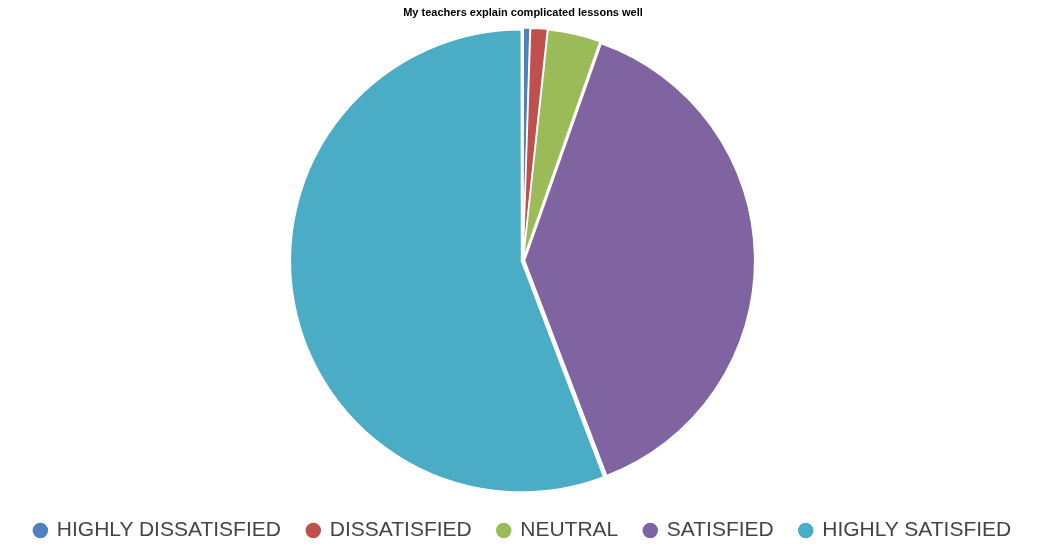 This screenshot has height=551, width=1046. What do you see at coordinates (400, 529) in the screenshot?
I see `legend-label: DISSATISFIED` at bounding box center [400, 529].